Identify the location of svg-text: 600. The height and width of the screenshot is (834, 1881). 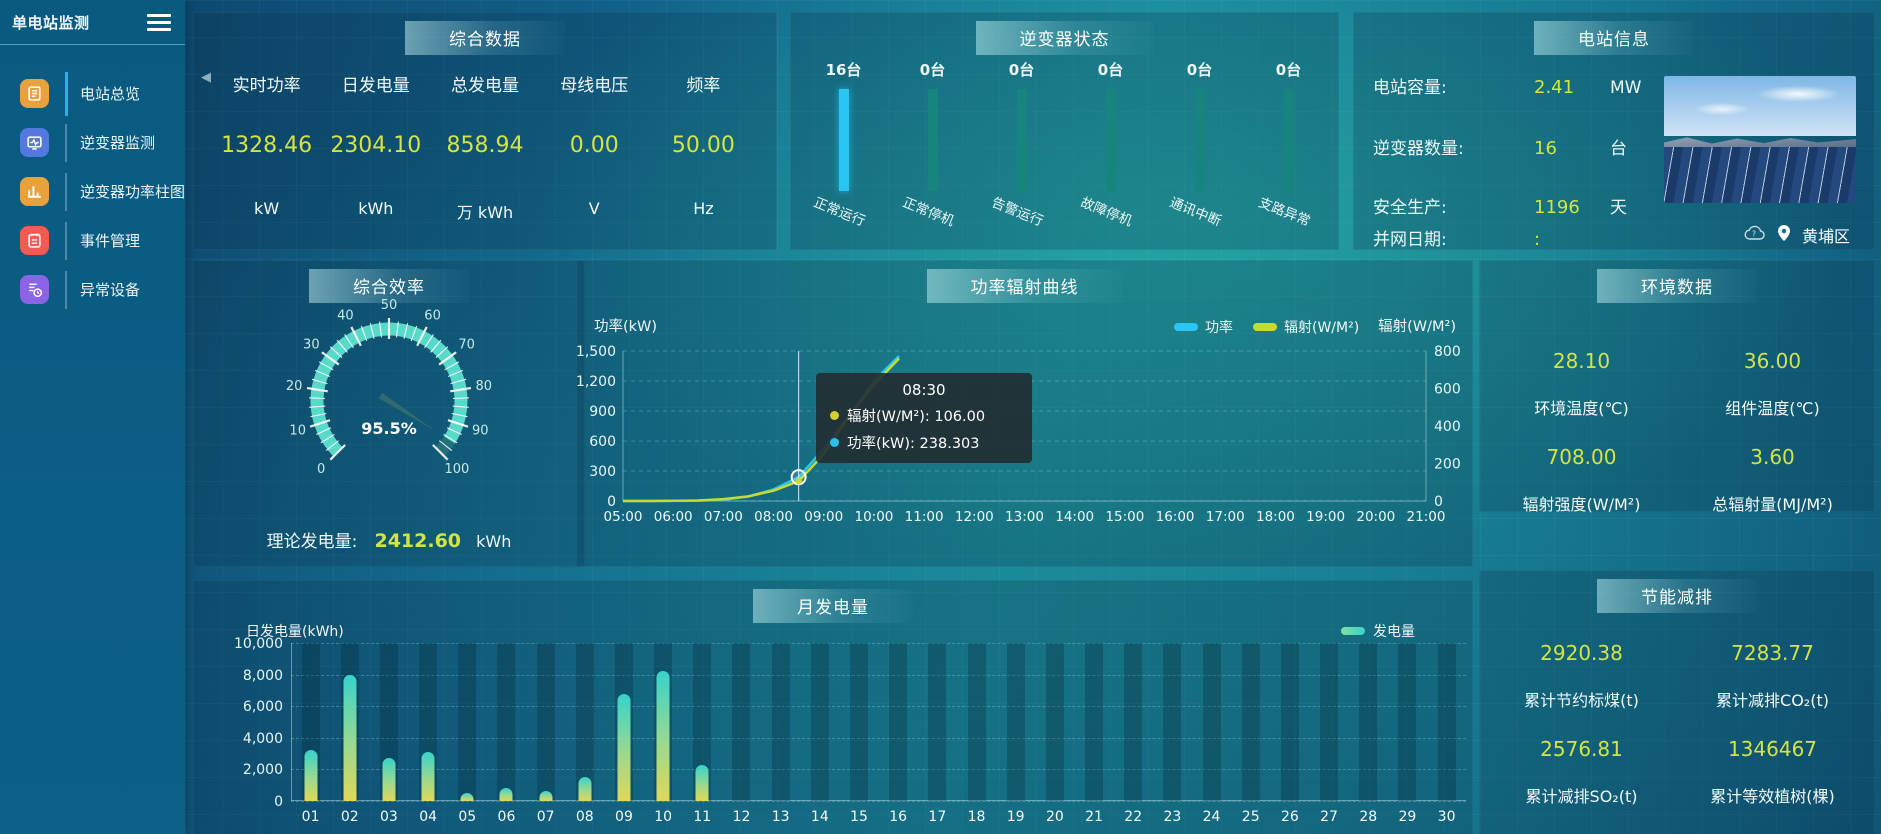
(1447, 390).